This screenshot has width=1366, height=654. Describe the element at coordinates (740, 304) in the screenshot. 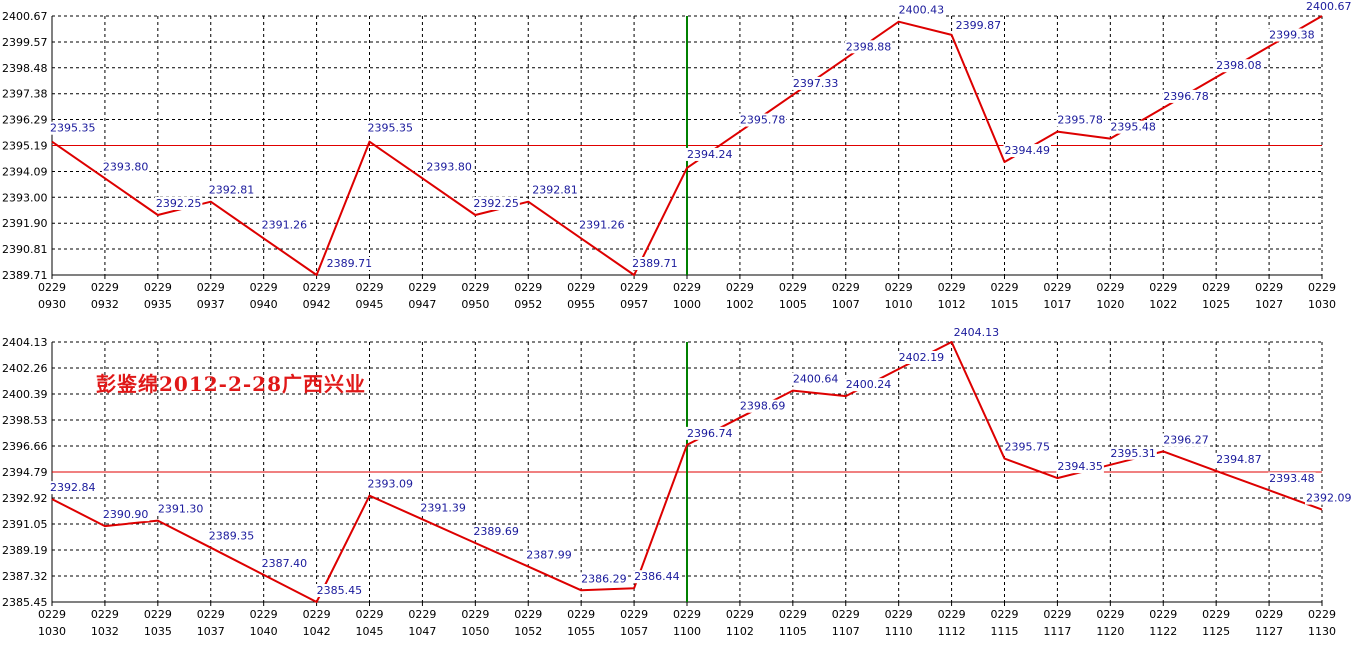

I see `x-tick-time-label: 1002` at that location.